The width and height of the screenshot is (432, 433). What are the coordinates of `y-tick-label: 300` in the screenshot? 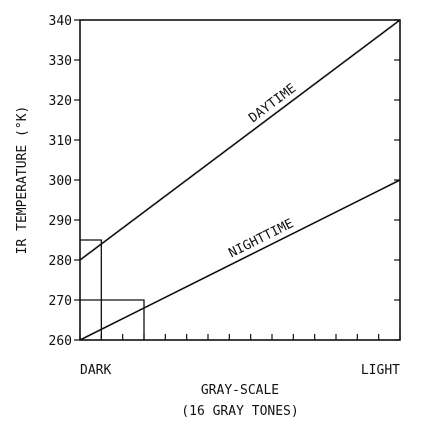 It's located at (60, 181).